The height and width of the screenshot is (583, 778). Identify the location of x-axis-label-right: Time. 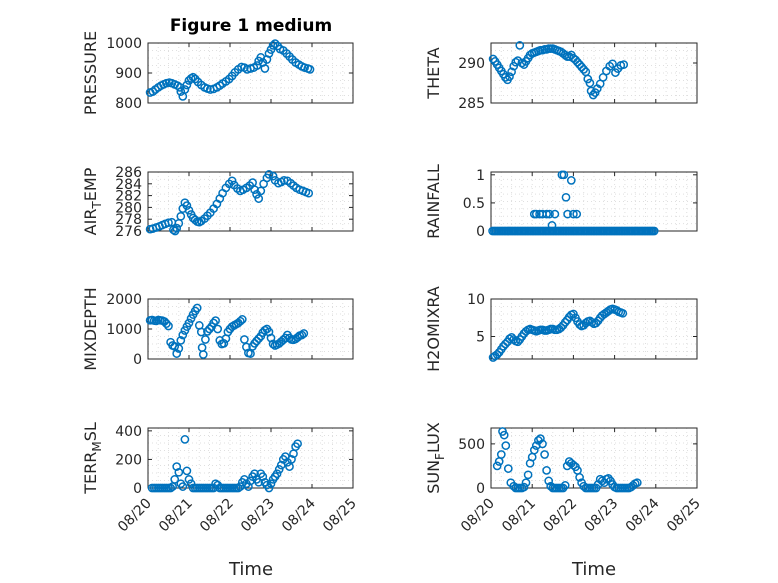
(593, 569).